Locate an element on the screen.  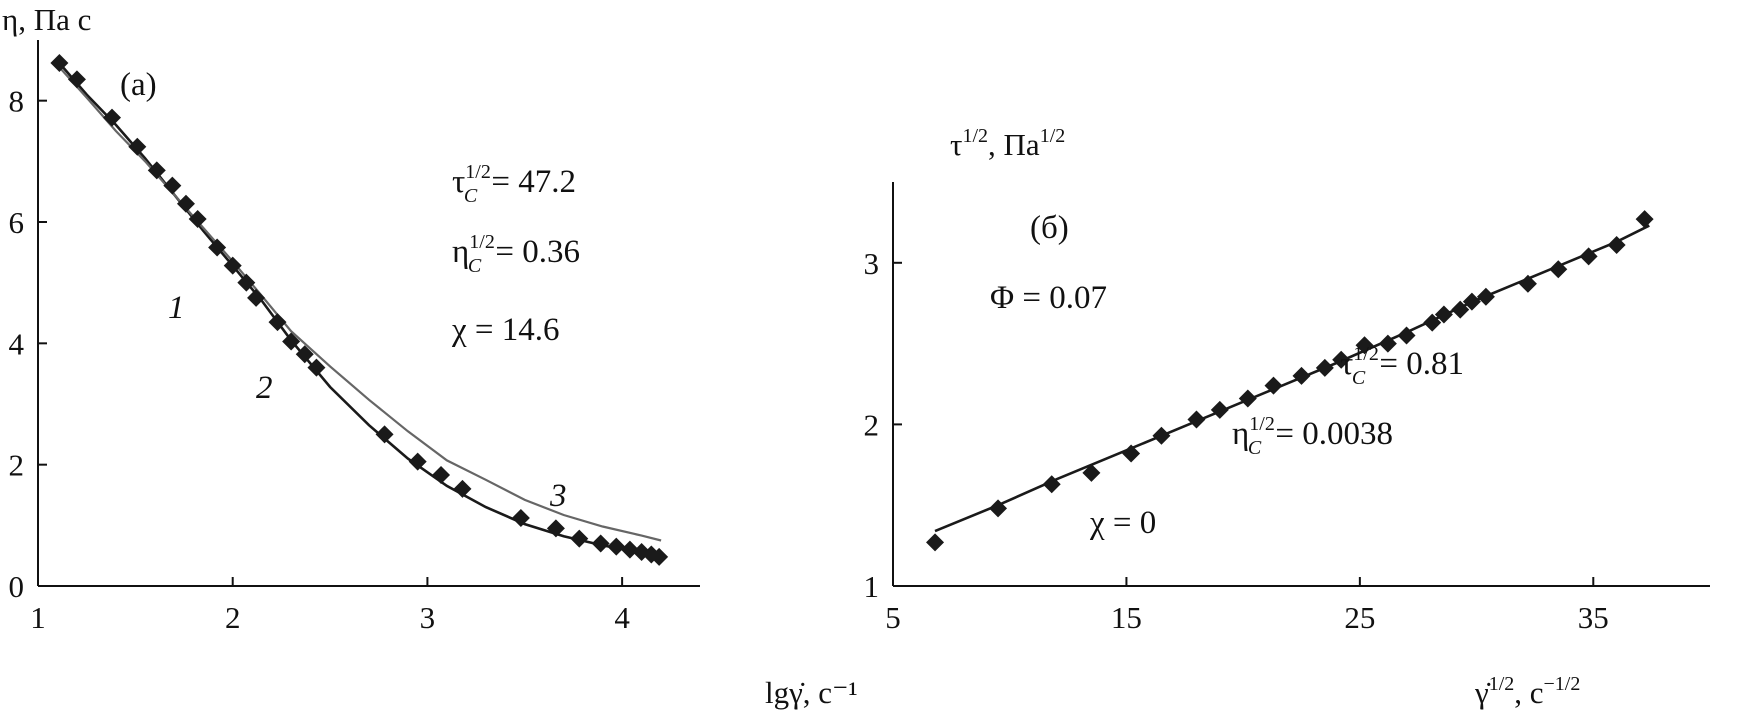
parameter-annotation: τ1/2 C = 47.2 is located at coordinates (514, 184).